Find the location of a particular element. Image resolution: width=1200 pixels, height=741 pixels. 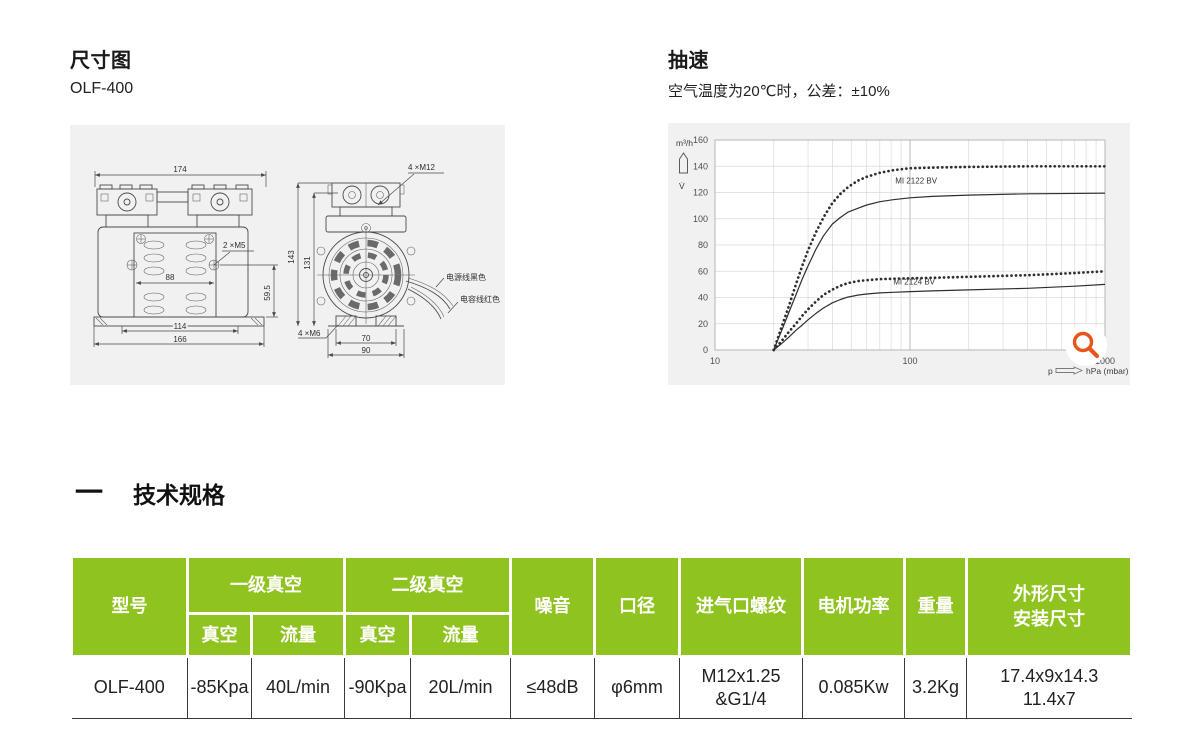

dimension-section-title: 尺寸图 is located at coordinates (101, 61).